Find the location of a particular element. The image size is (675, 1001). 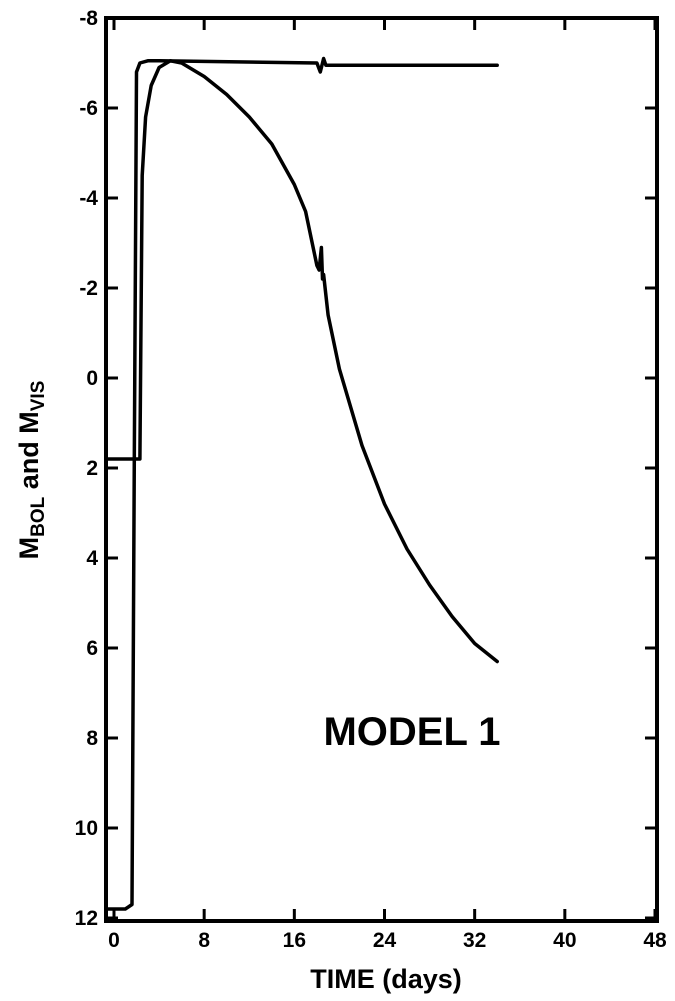

y-tick-label: -6 is located at coordinates (88, 108).